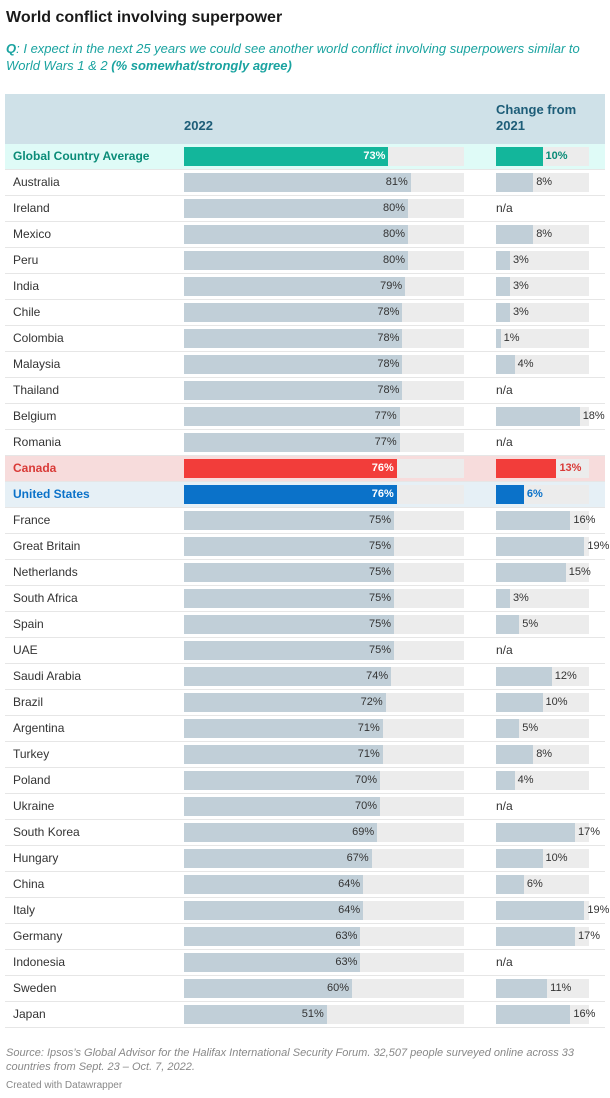  Describe the element at coordinates (542, 988) in the screenshot. I see `change-bar-track: 11%` at that location.